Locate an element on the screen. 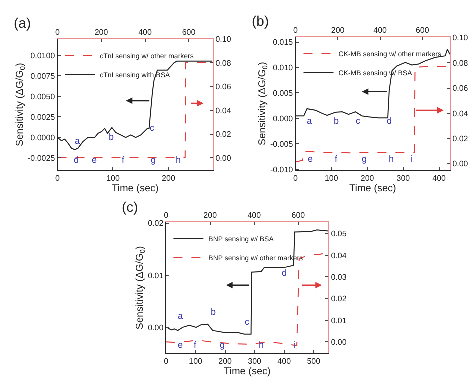  y-tick-label: 0.0075 is located at coordinates (43, 76).